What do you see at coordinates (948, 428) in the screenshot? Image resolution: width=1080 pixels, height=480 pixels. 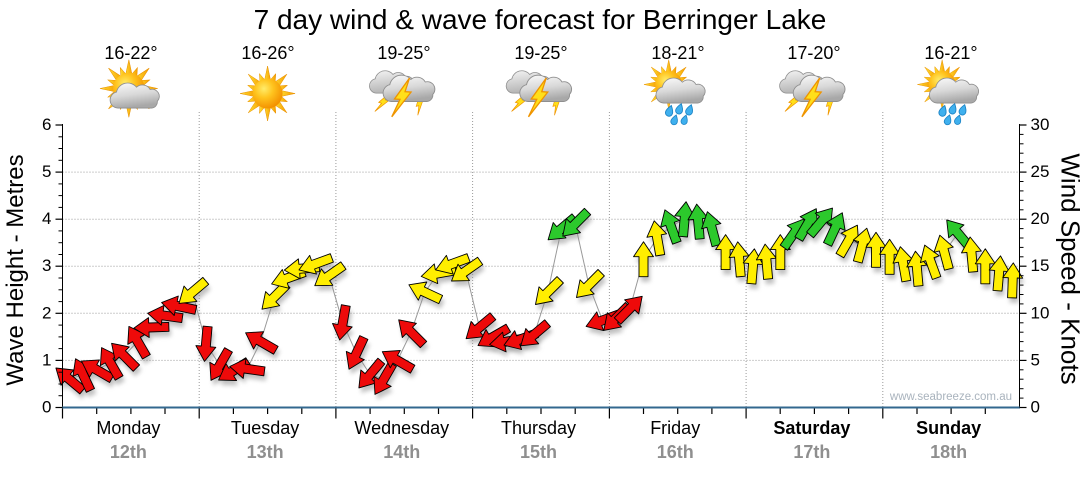 I see `svg-text: Sunday` at bounding box center [948, 428].